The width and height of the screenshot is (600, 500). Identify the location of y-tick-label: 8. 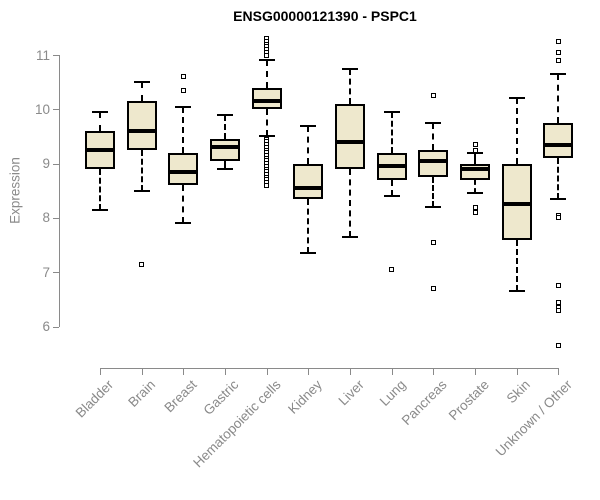
(46, 218).